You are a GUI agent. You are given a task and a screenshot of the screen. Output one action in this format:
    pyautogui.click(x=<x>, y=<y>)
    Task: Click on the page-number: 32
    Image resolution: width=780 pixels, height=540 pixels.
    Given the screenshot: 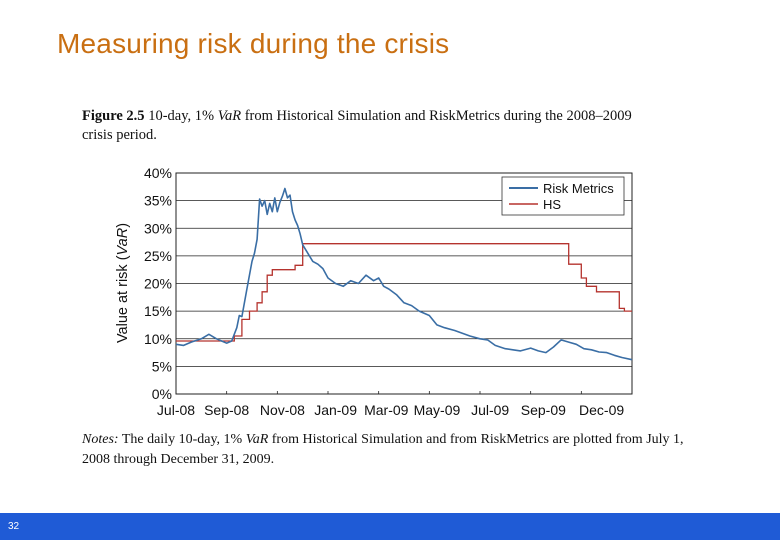 What is the action you would take?
    pyautogui.click(x=14, y=526)
    